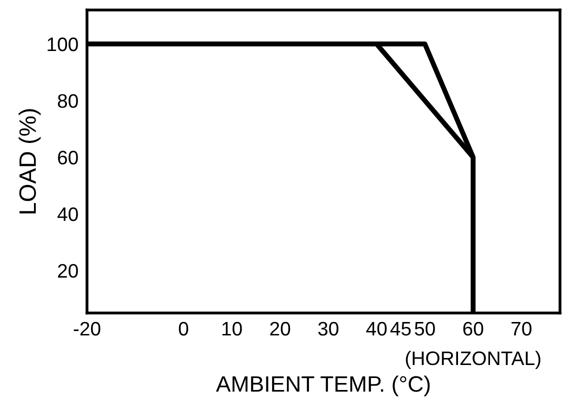 The width and height of the screenshot is (572, 412). Describe the element at coordinates (68, 271) in the screenshot. I see `y-tick-label: 20` at that location.